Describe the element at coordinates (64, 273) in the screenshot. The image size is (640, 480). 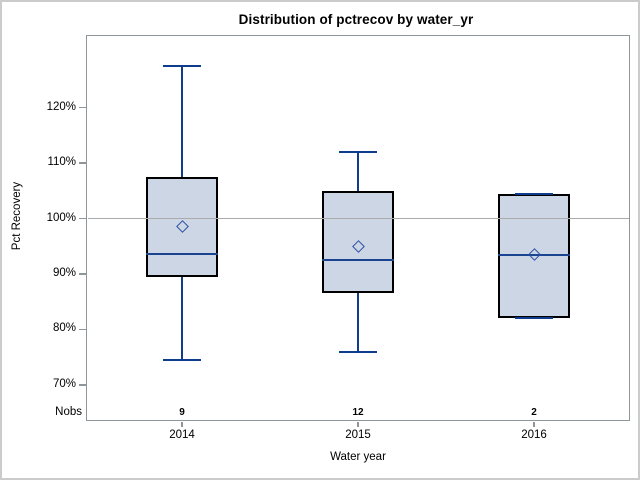
I see `y-axis-tick-label: 90%` at that location.